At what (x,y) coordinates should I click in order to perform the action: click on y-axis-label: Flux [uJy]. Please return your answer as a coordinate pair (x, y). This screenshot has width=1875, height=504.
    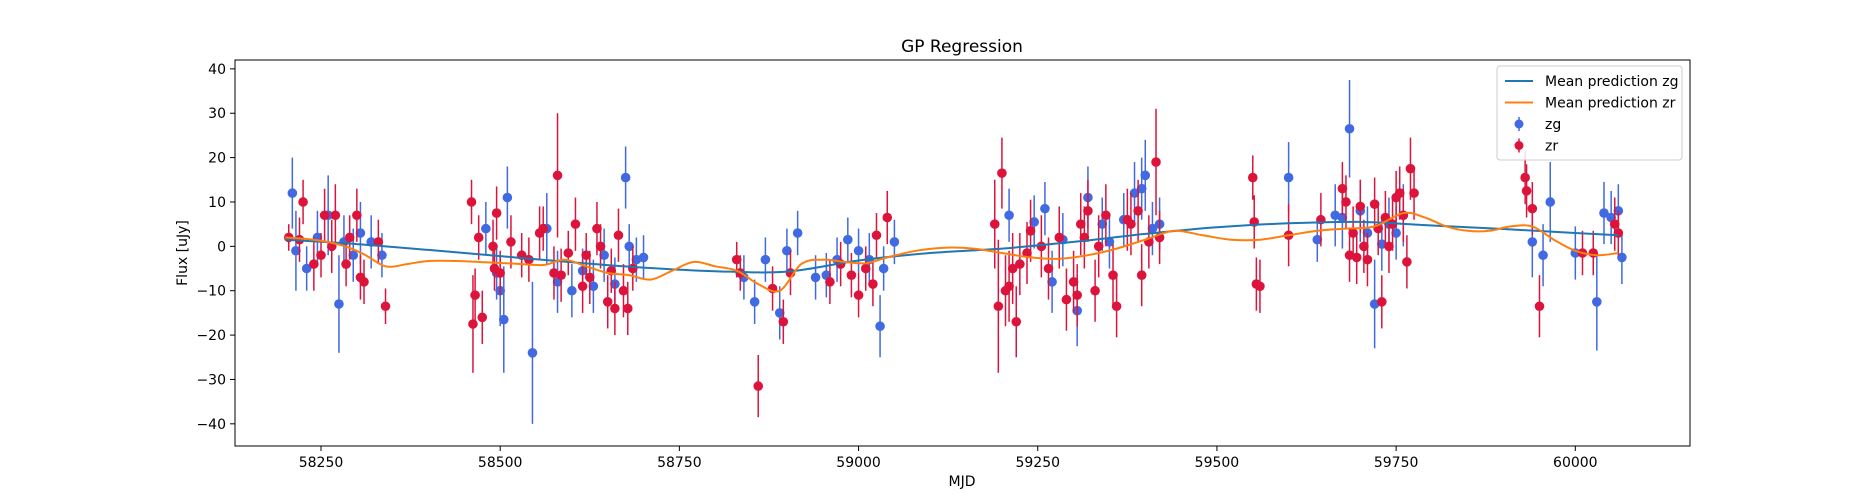
    Looking at the image, I should click on (183, 253).